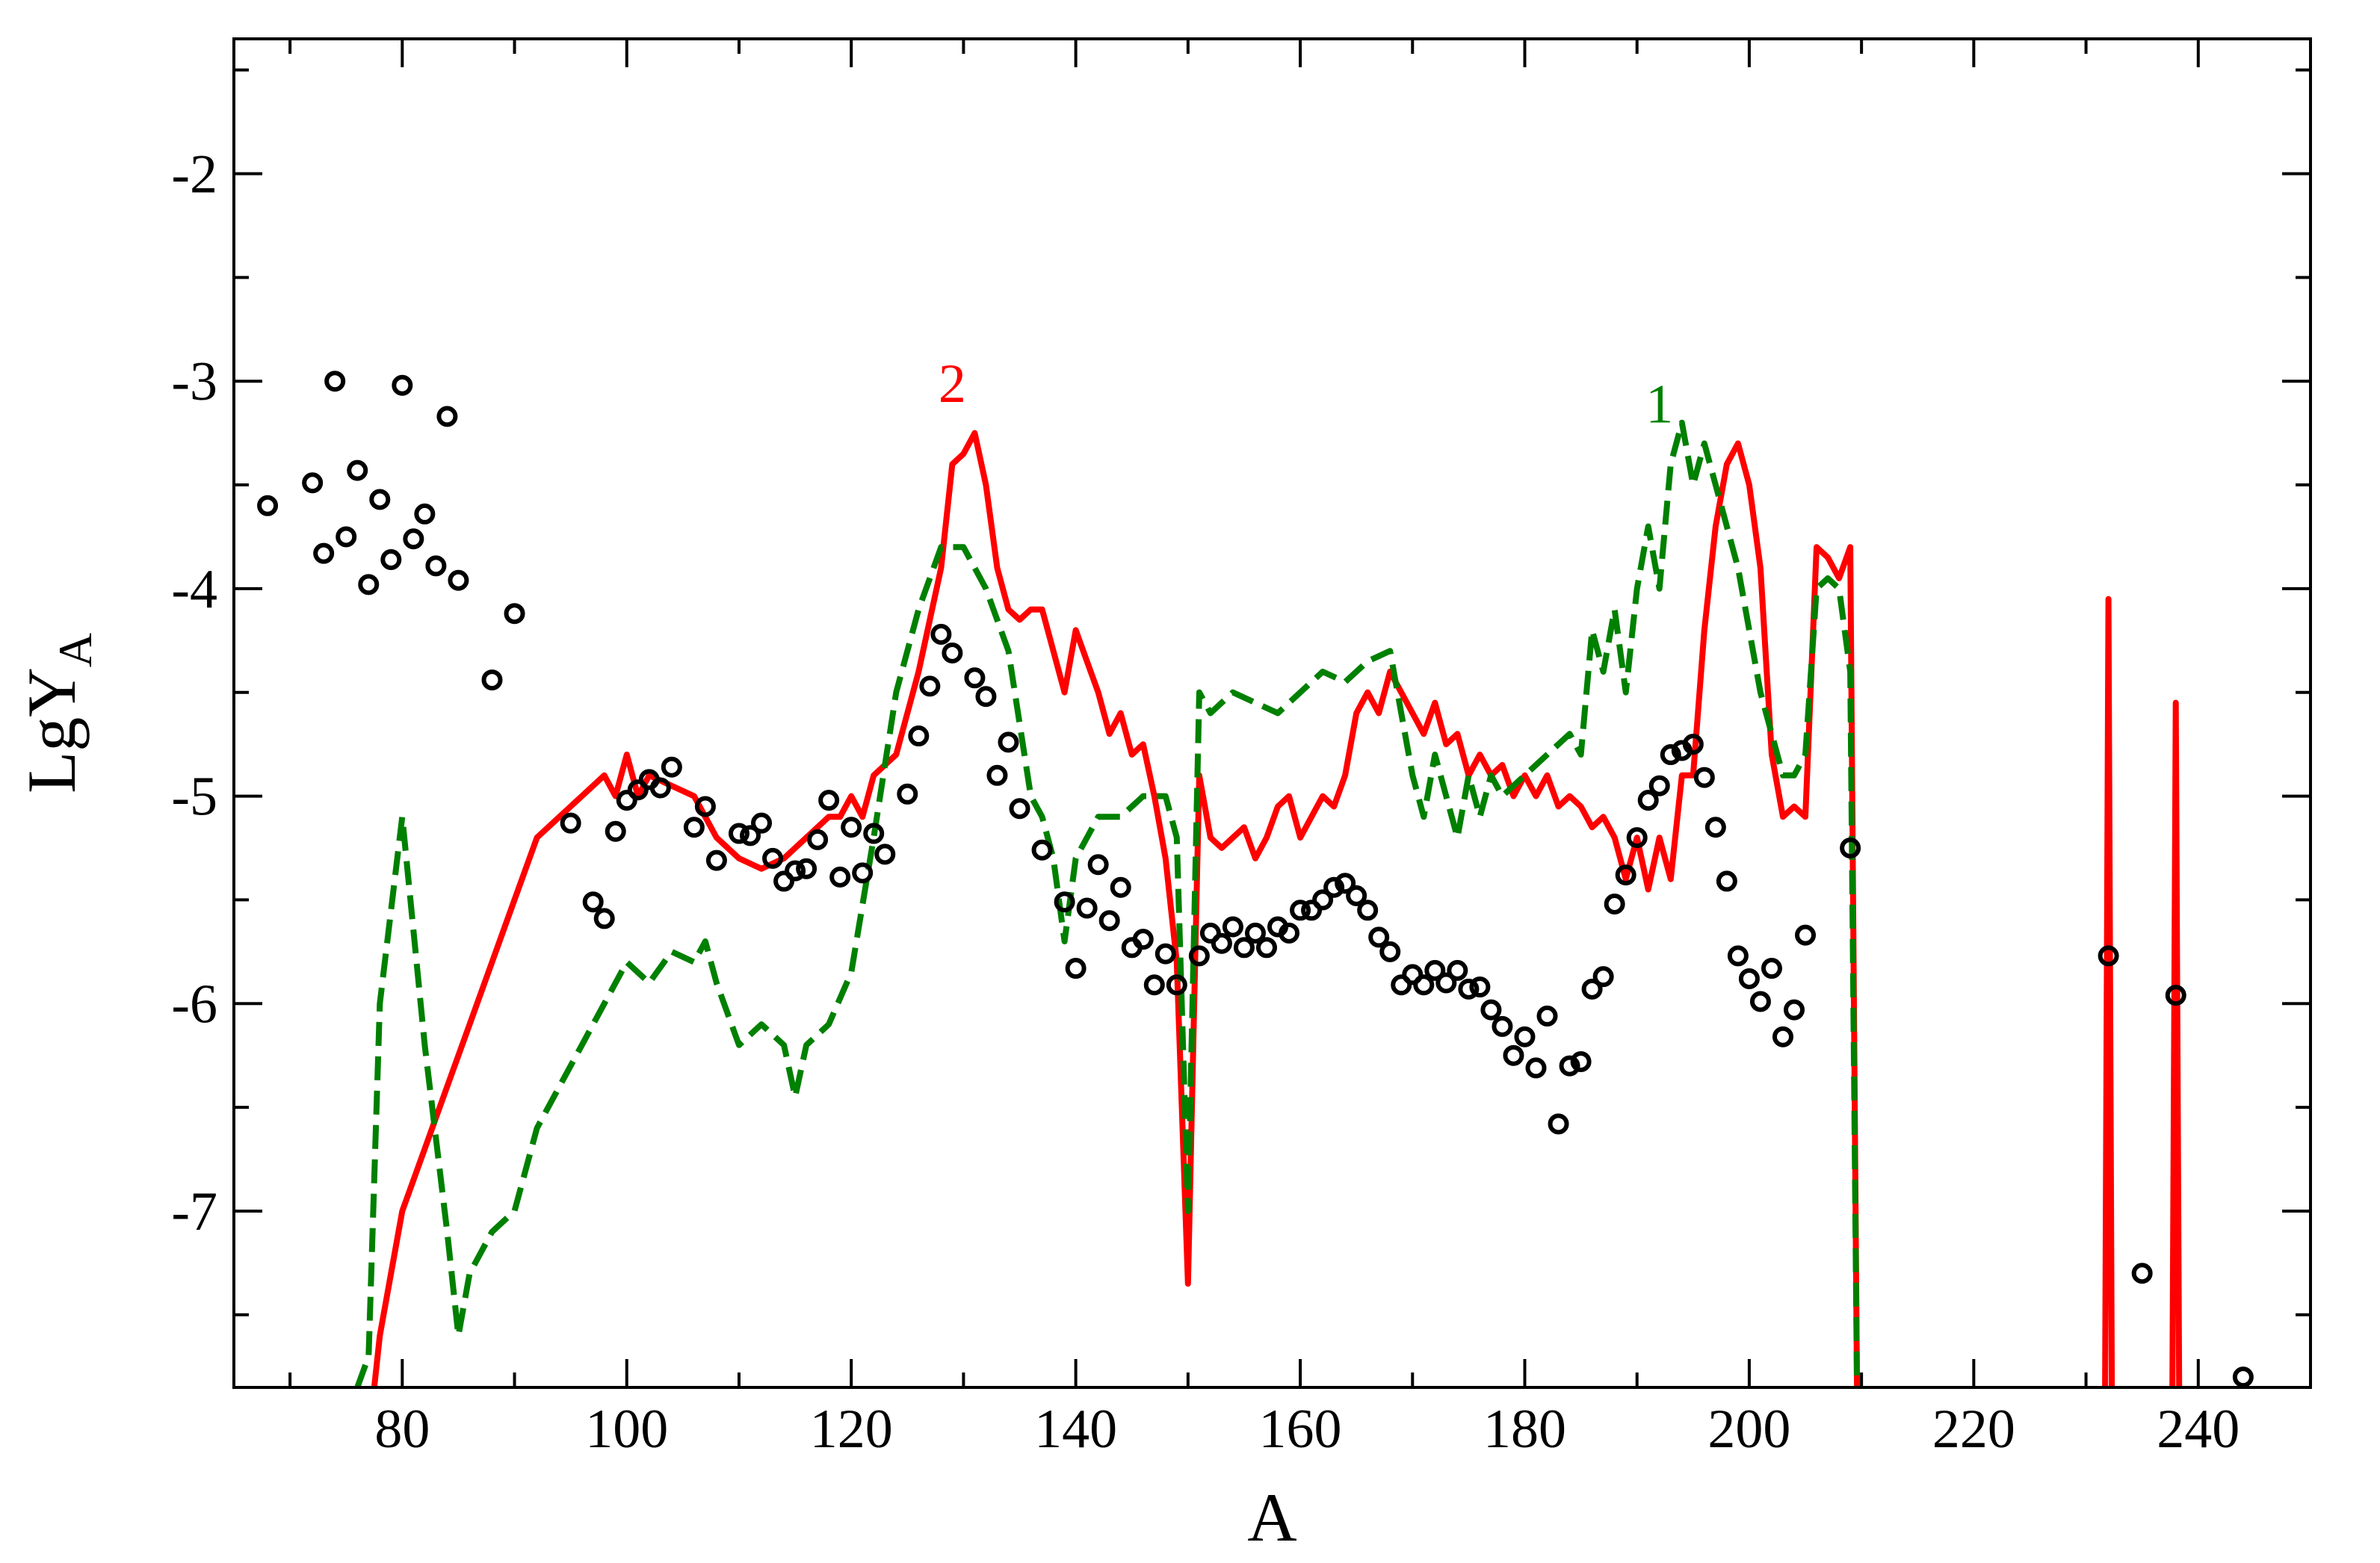  Describe the element at coordinates (1748, 1429) in the screenshot. I see `x-tick-label: 200` at that location.